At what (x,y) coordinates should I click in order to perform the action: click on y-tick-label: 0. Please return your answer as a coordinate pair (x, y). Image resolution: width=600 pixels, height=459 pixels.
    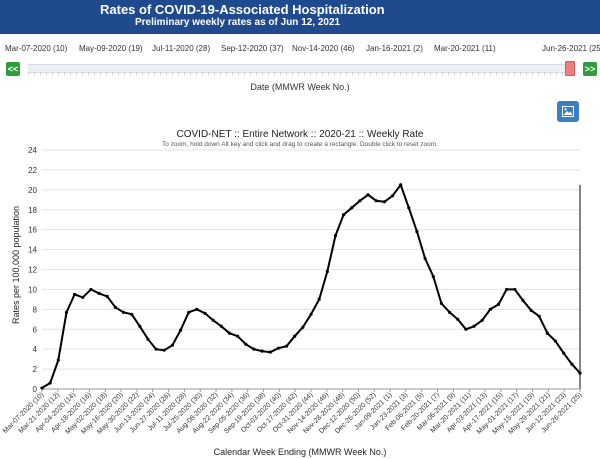
    Looking at the image, I should click on (35, 389).